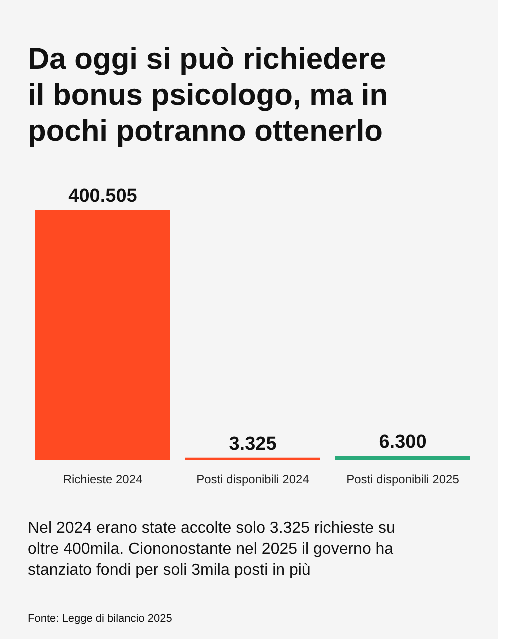 This screenshot has width=511, height=639. Describe the element at coordinates (212, 549) in the screenshot. I see `text: Nel 2024 erano state accolte solo 3.325 richieste su oltre 400mila. Ciononostante nel 2025 il governo ha stanziato fondi per soli 3mila posti in più` at that location.